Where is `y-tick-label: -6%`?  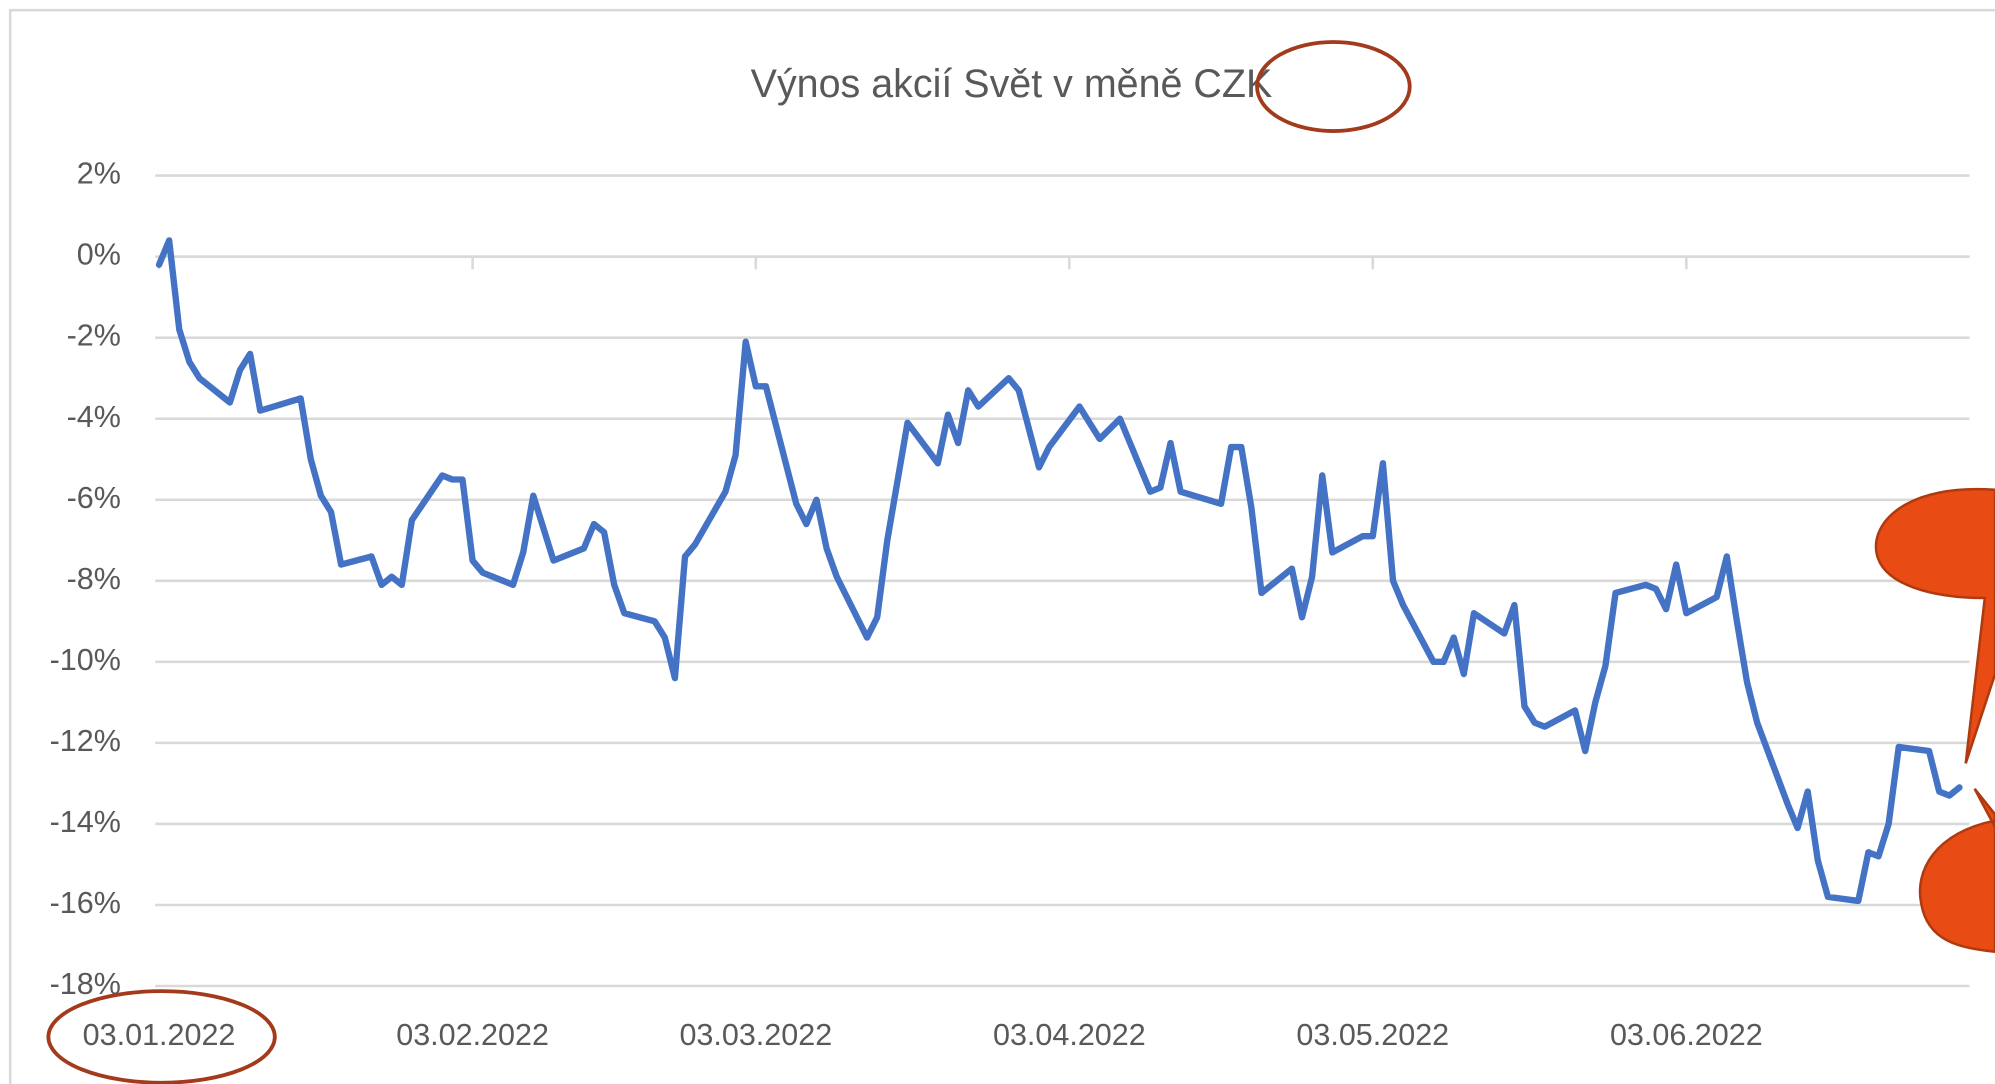
y-tick-label: -6% is located at coordinates (94, 498).